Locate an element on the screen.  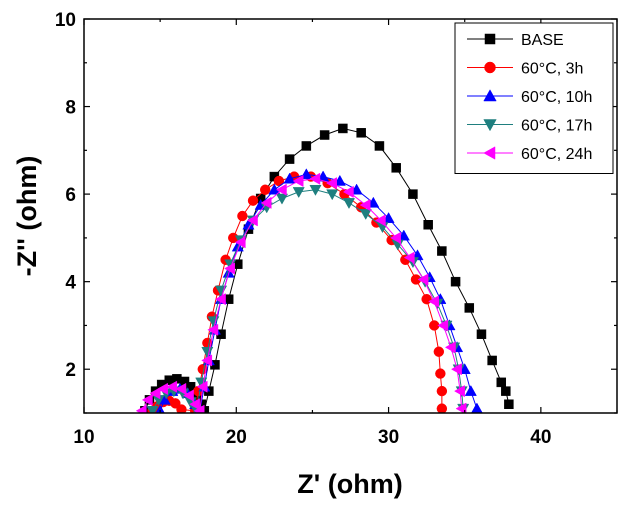
y-tick-label: 10 is located at coordinates (65, 20).